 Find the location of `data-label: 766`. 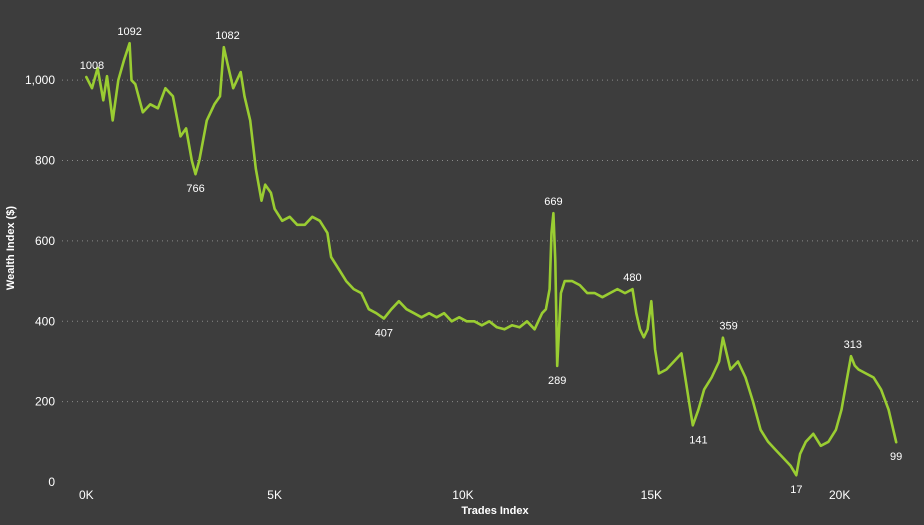

data-label: 766 is located at coordinates (195, 189).